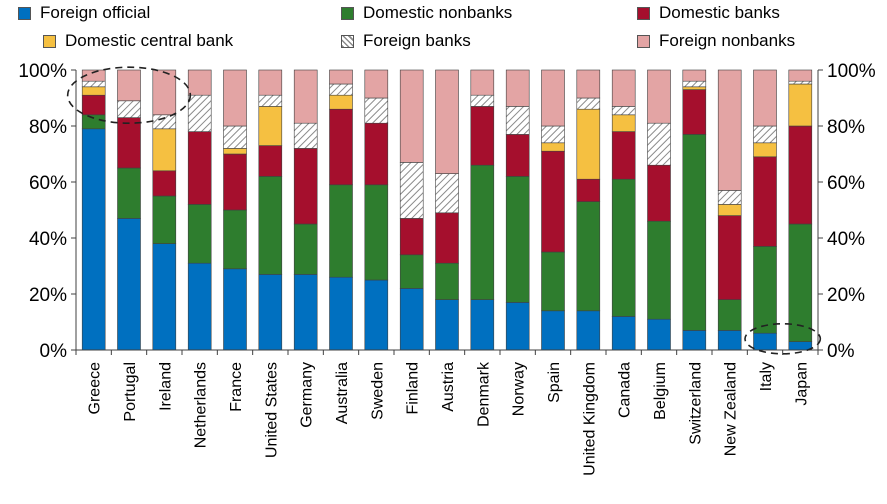 The height and width of the screenshot is (504, 887). What do you see at coordinates (199, 168) in the screenshot?
I see `bar-segment-netherlands-domestic-banks` at bounding box center [199, 168].